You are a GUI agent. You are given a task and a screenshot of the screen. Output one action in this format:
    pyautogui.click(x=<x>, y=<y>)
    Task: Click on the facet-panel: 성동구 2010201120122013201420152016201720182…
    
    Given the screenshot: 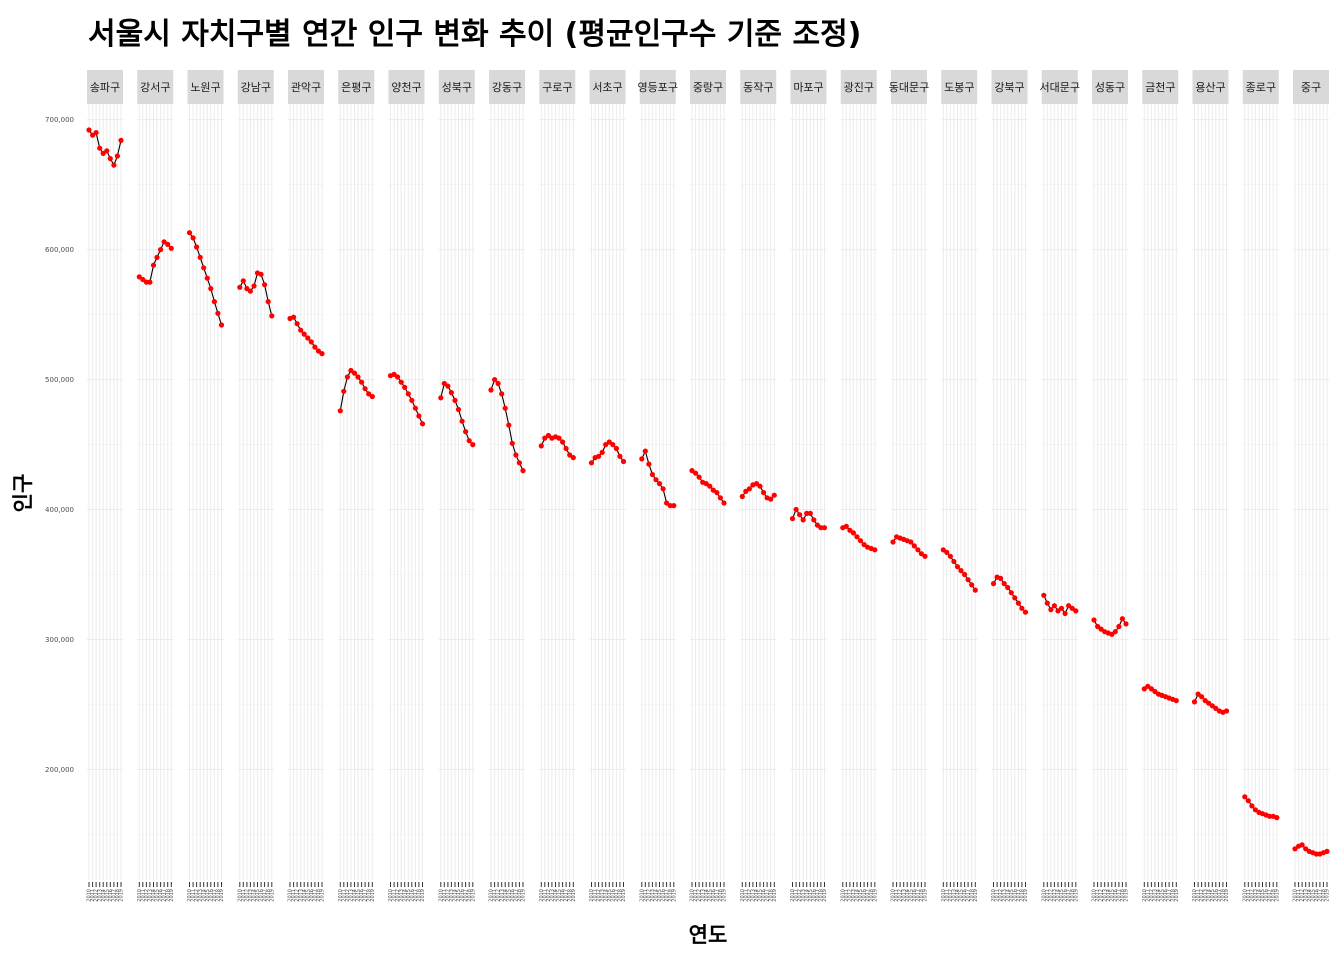 What is the action you would take?
    pyautogui.click(x=1110, y=486)
    